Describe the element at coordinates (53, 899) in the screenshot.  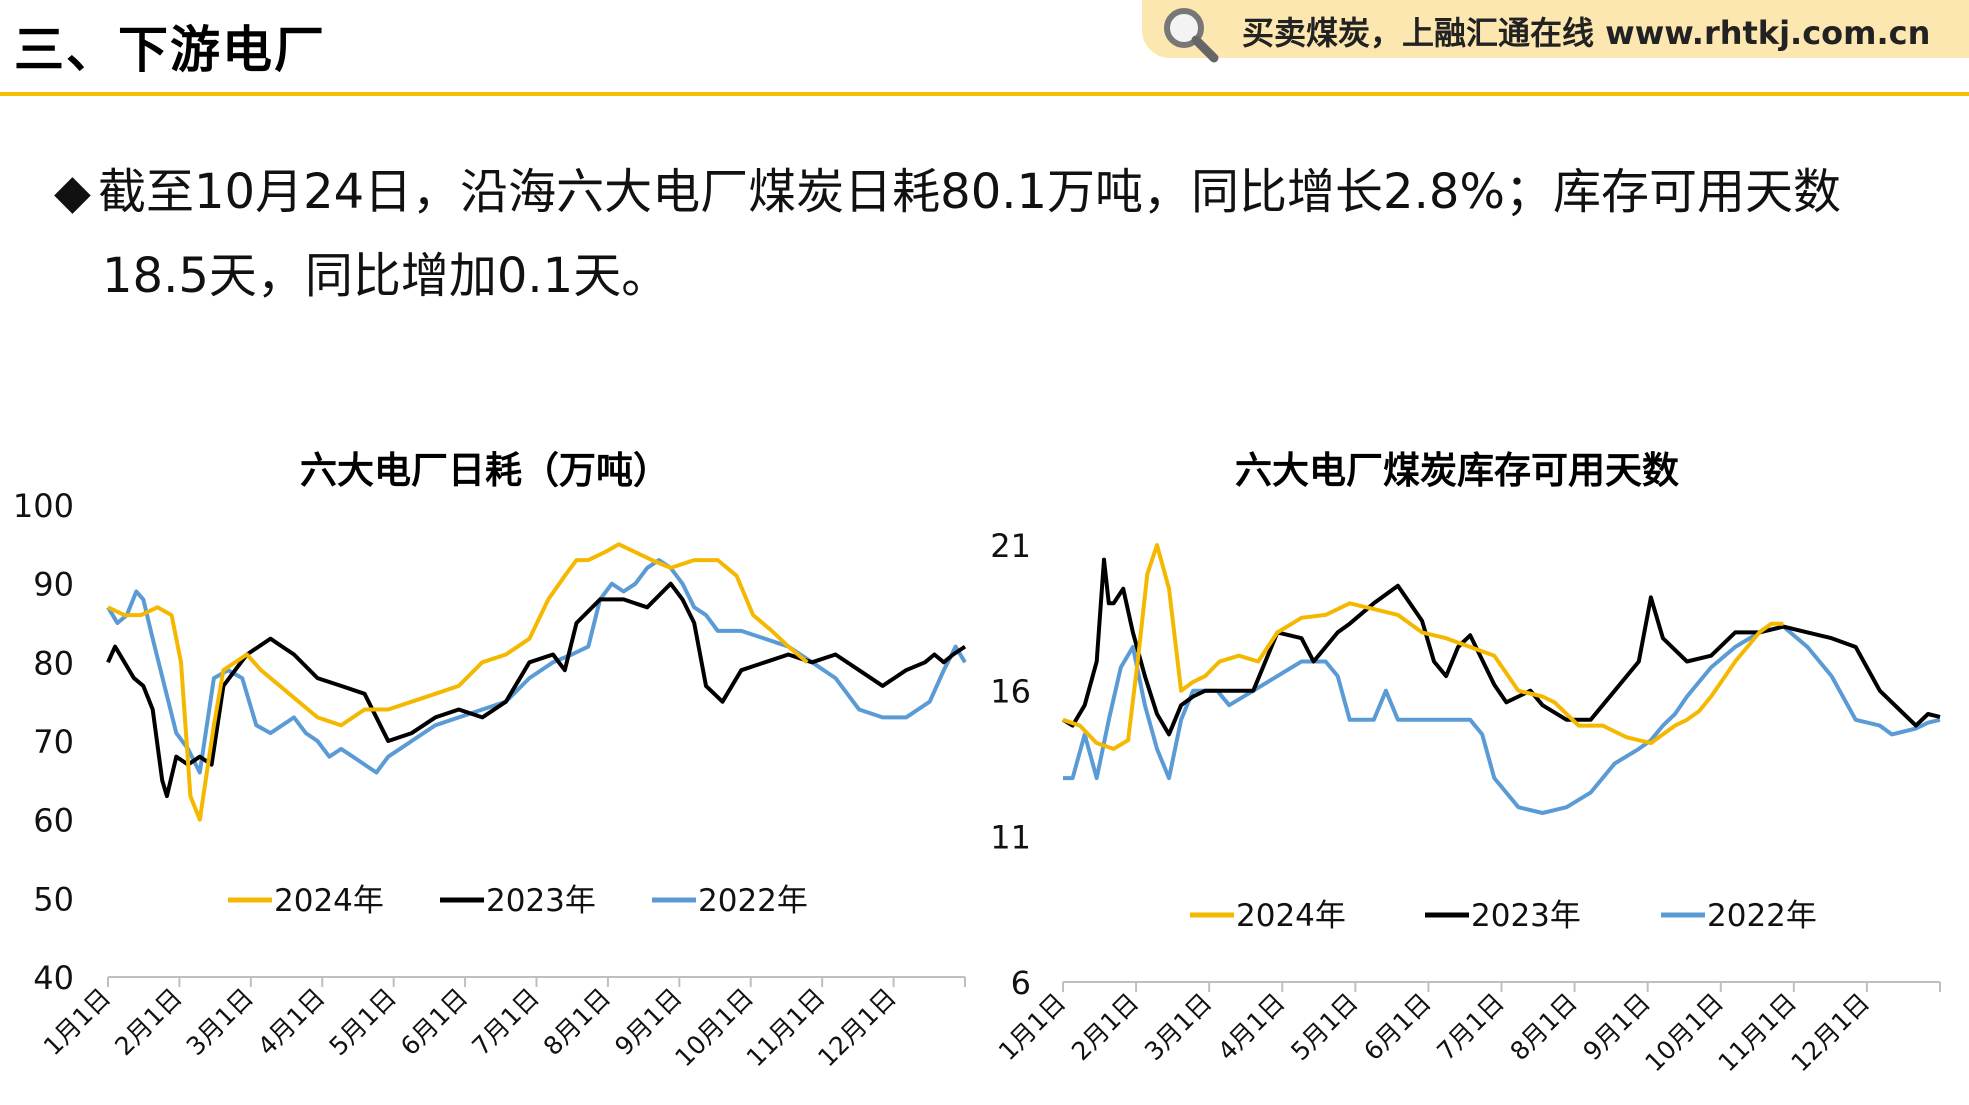
I see `y-tick-label: 50` at that location.